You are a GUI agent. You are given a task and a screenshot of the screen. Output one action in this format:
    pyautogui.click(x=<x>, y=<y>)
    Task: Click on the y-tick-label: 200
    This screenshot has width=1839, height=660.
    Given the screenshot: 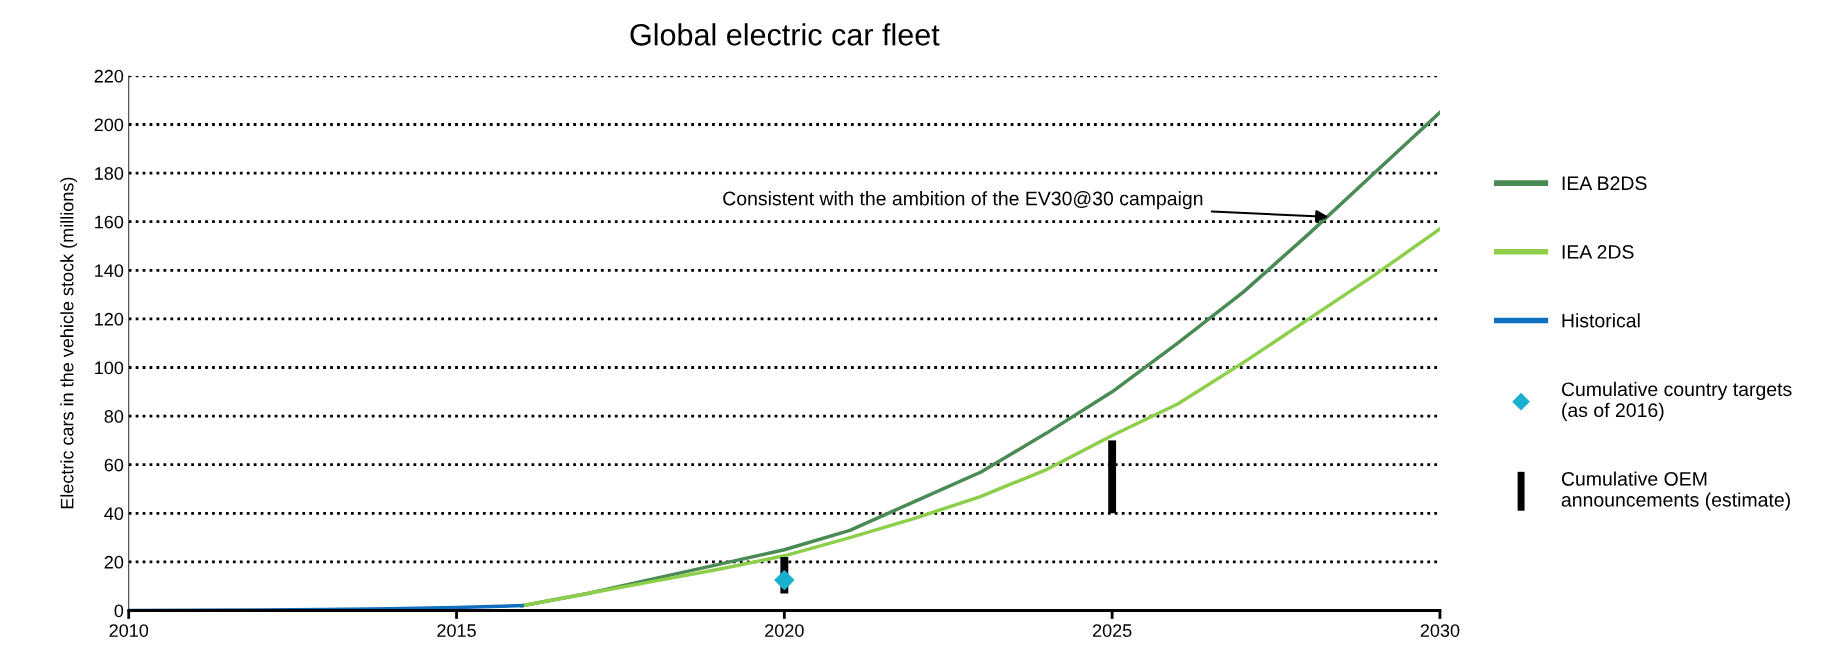 What is the action you would take?
    pyautogui.click(x=109, y=125)
    